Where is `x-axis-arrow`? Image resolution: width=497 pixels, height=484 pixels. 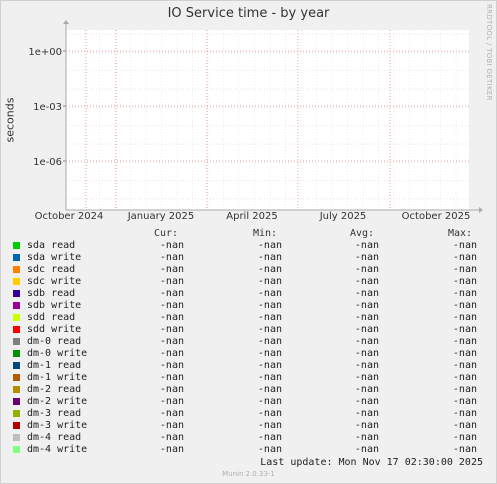
x-axis-arrow is located at coordinates (481, 210).